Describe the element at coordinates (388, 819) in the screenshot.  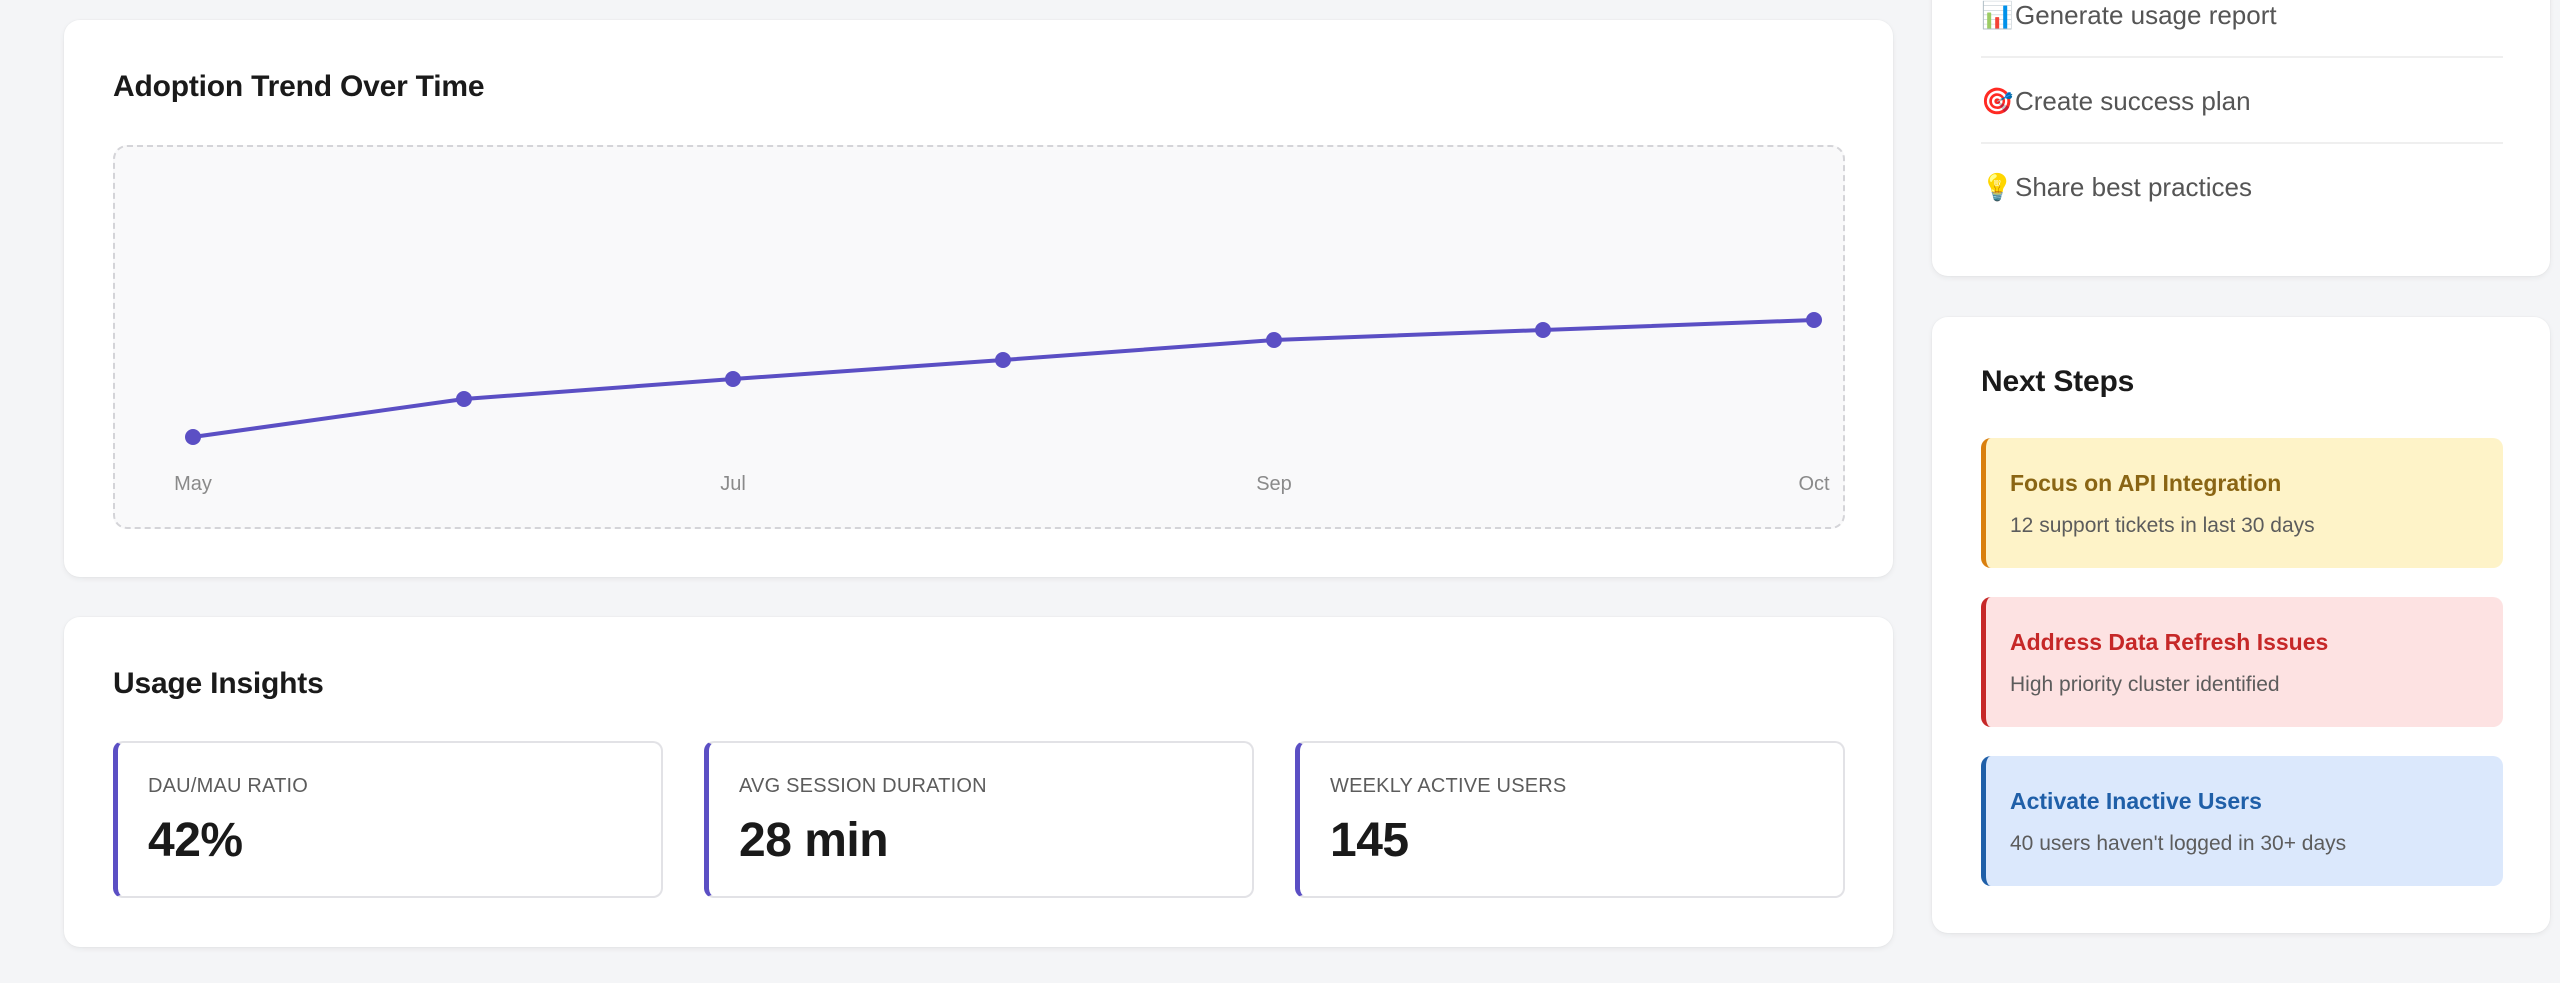
I see `metric-dau-mau: DAU/MAU RATIO 42%` at that location.